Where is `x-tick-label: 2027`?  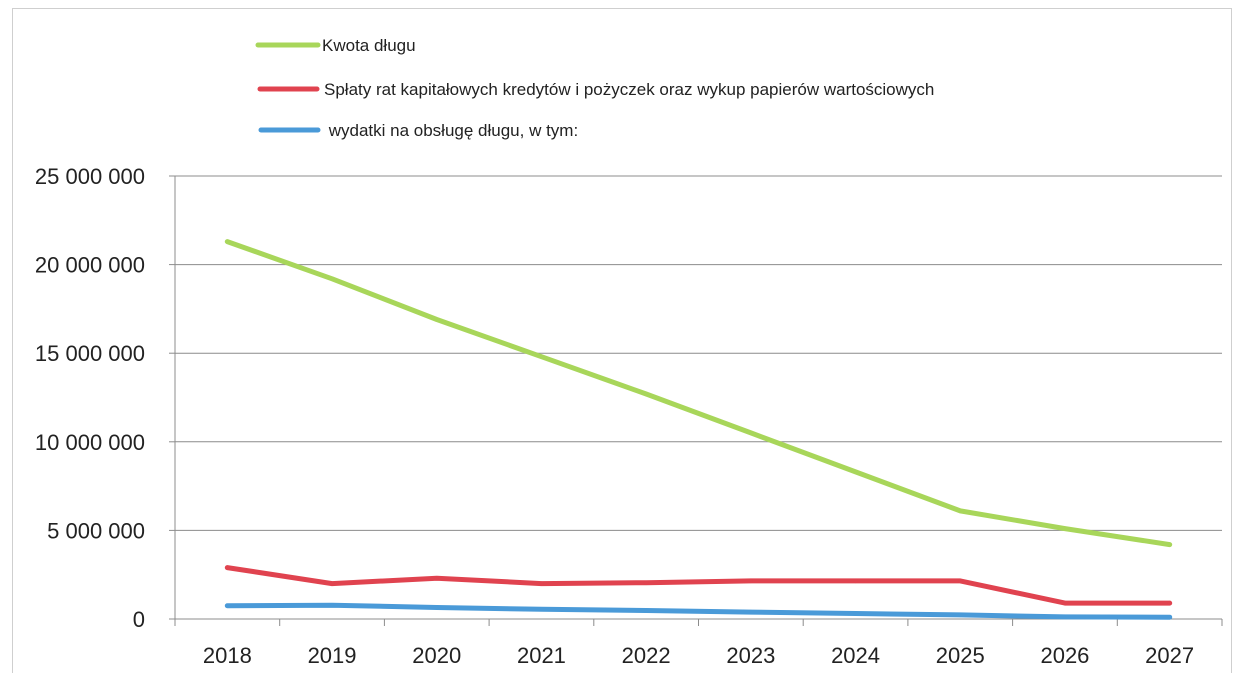
x-tick-label: 2027 is located at coordinates (1169, 655).